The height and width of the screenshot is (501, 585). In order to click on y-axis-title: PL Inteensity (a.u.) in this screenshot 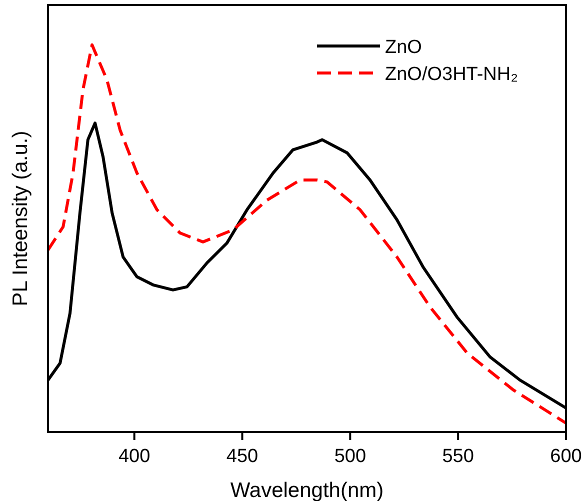, I will do `click(20, 218)`.